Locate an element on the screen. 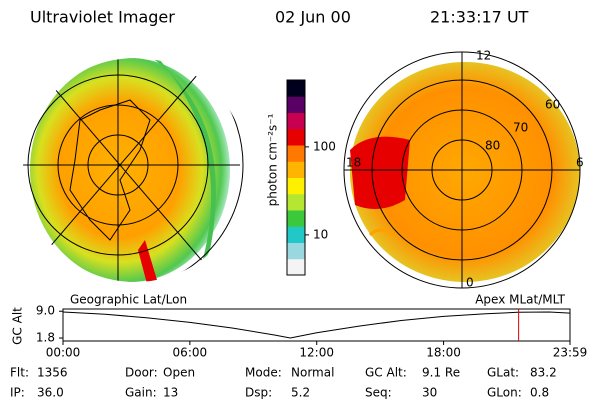  date: 02 Jun 00 is located at coordinates (313, 17).